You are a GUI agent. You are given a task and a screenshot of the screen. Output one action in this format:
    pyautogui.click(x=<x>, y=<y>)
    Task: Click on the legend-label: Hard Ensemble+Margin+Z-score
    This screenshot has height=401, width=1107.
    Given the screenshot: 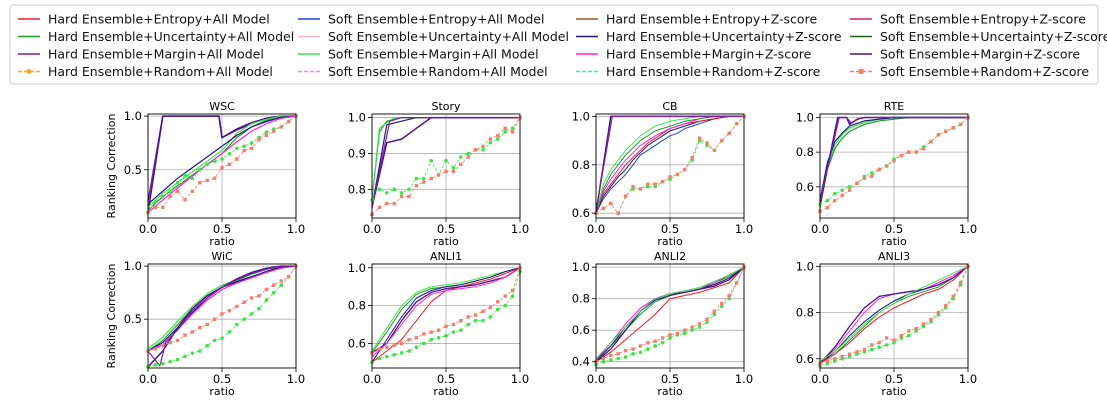 What is the action you would take?
    pyautogui.click(x=709, y=54)
    